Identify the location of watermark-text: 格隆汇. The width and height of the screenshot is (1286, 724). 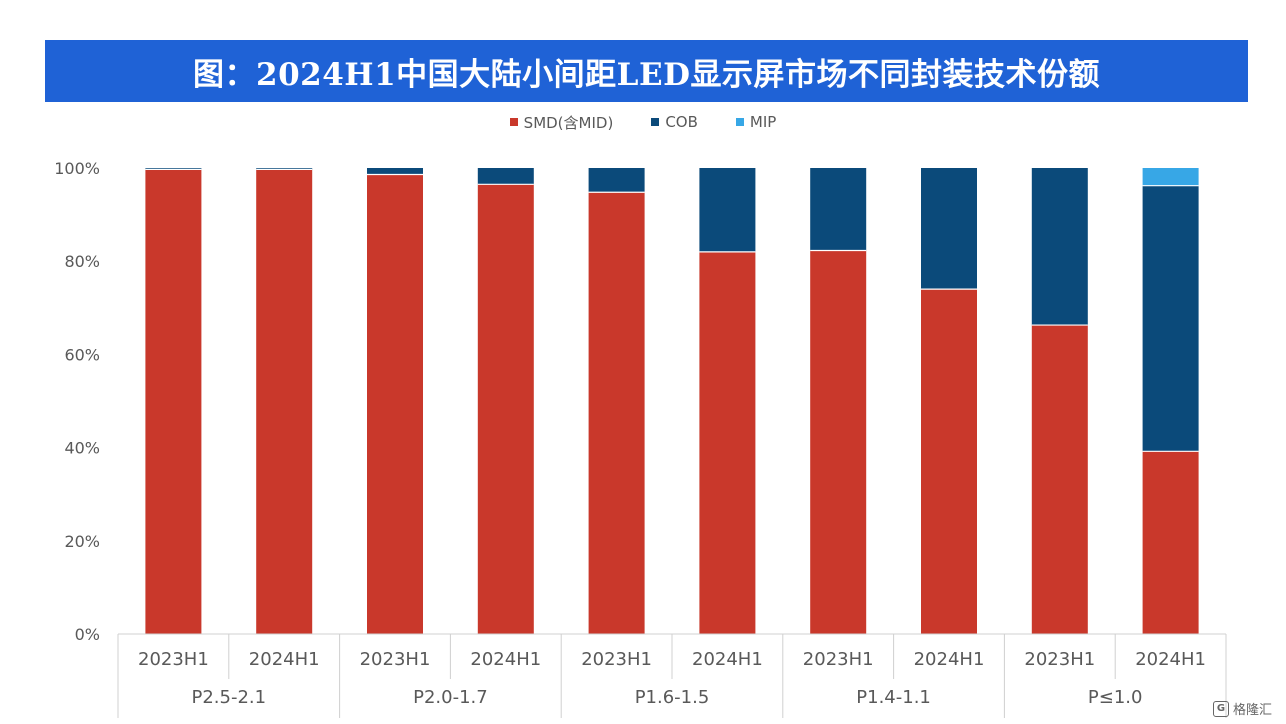
(1252, 710).